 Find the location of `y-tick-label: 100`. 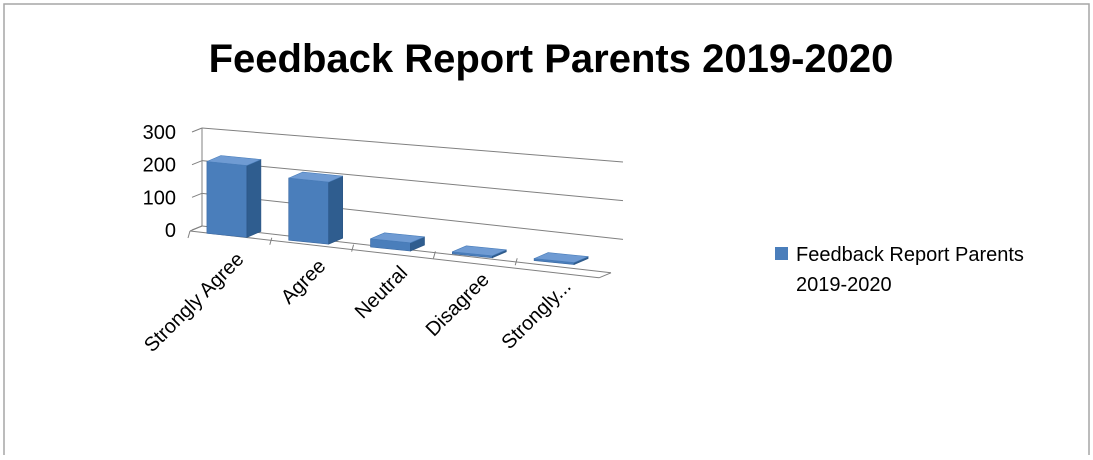

y-tick-label: 100 is located at coordinates (159, 198).